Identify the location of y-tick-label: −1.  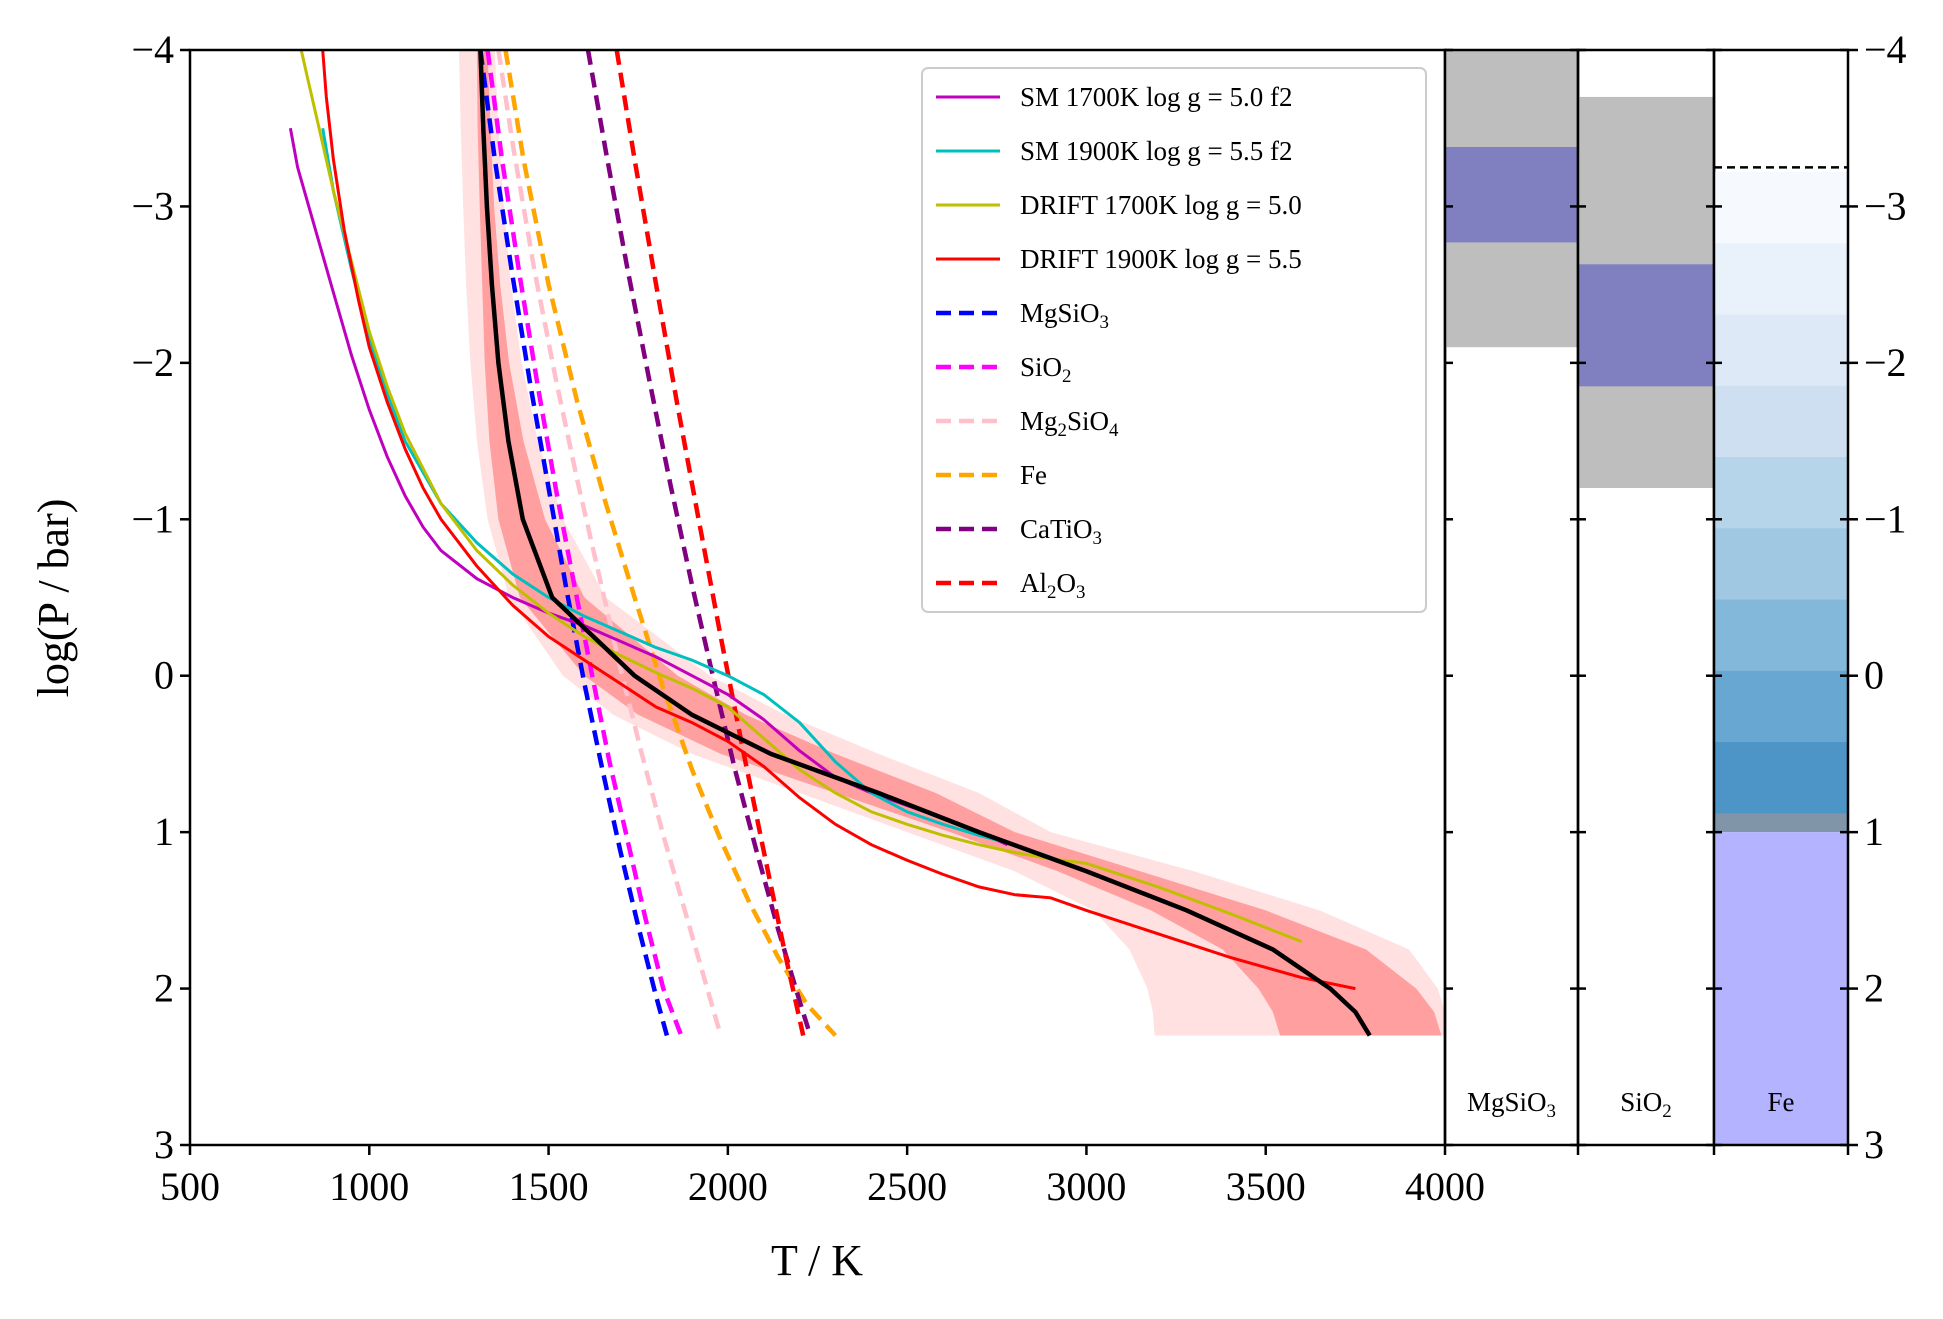
(152, 518).